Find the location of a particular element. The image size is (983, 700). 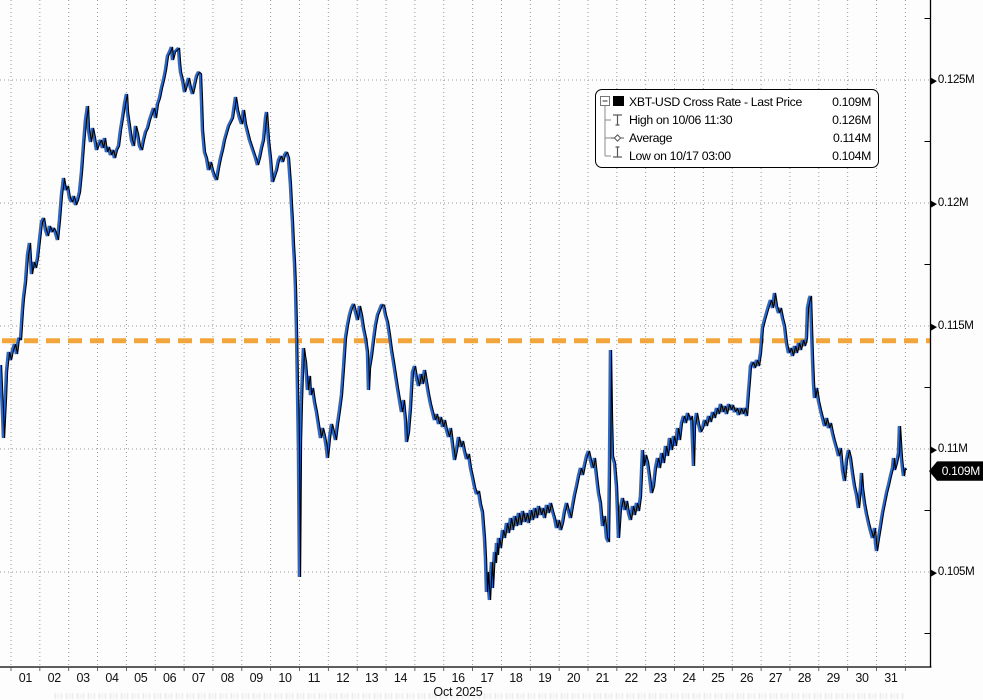

y-tick-text: 0.115M is located at coordinates (955, 326).